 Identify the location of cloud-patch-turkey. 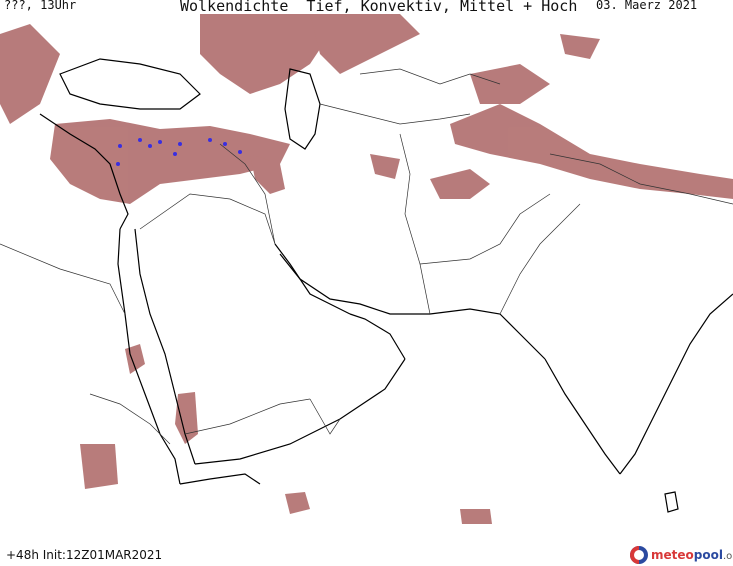
(170, 161).